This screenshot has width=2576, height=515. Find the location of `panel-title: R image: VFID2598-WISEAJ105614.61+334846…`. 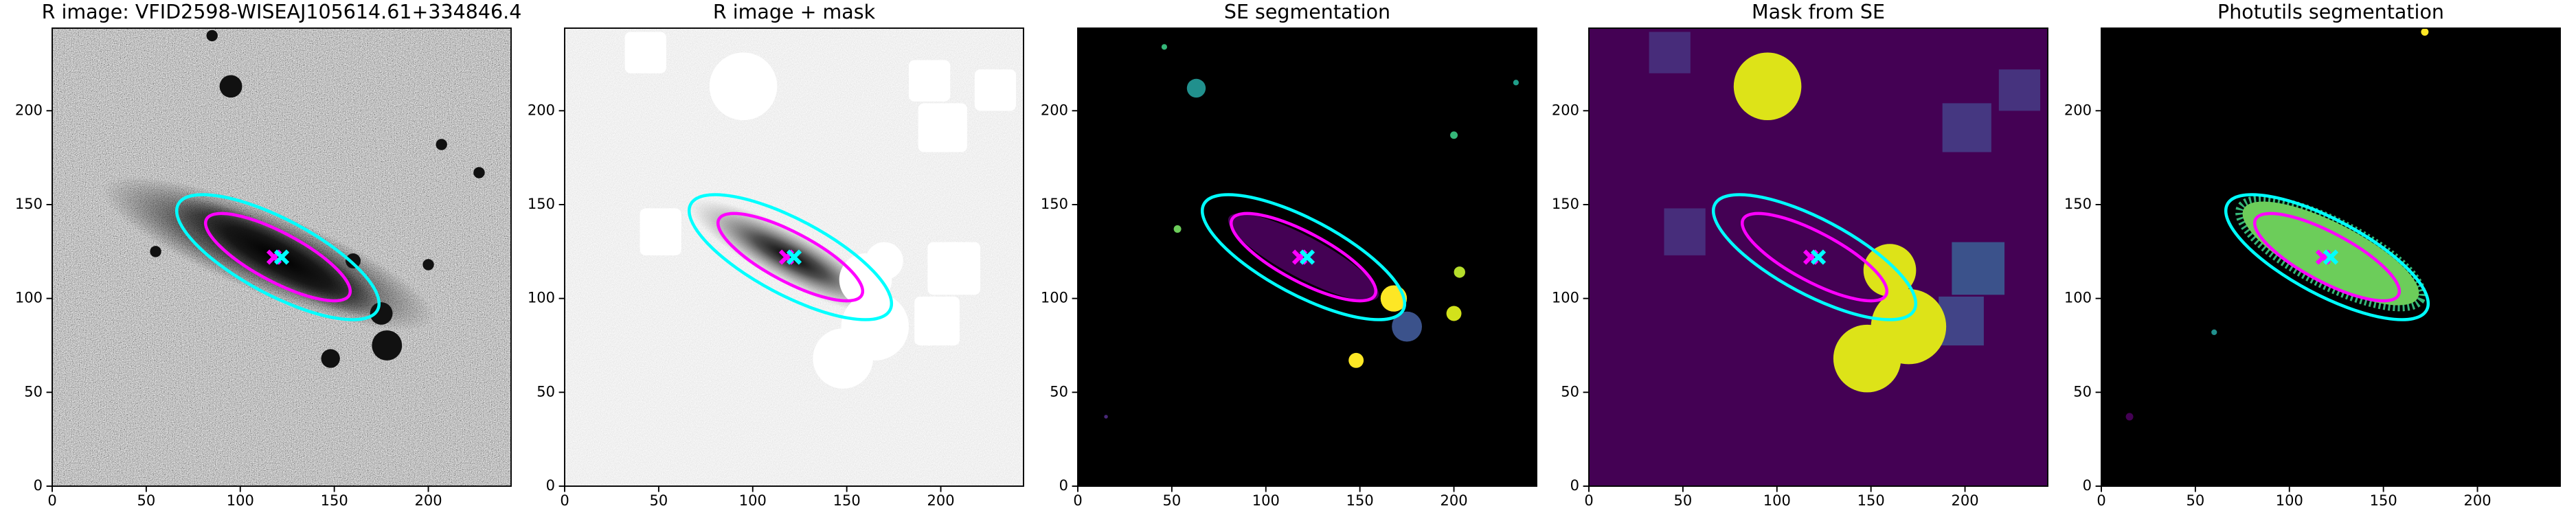

panel-title: R image: VFID2598-WISEAJ105614.61+334846… is located at coordinates (282, 12).